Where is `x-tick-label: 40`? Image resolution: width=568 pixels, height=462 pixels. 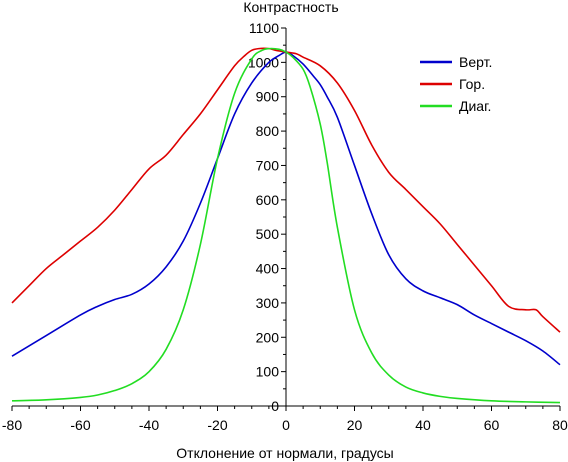
x-tick-label: 40 is located at coordinates (423, 425).